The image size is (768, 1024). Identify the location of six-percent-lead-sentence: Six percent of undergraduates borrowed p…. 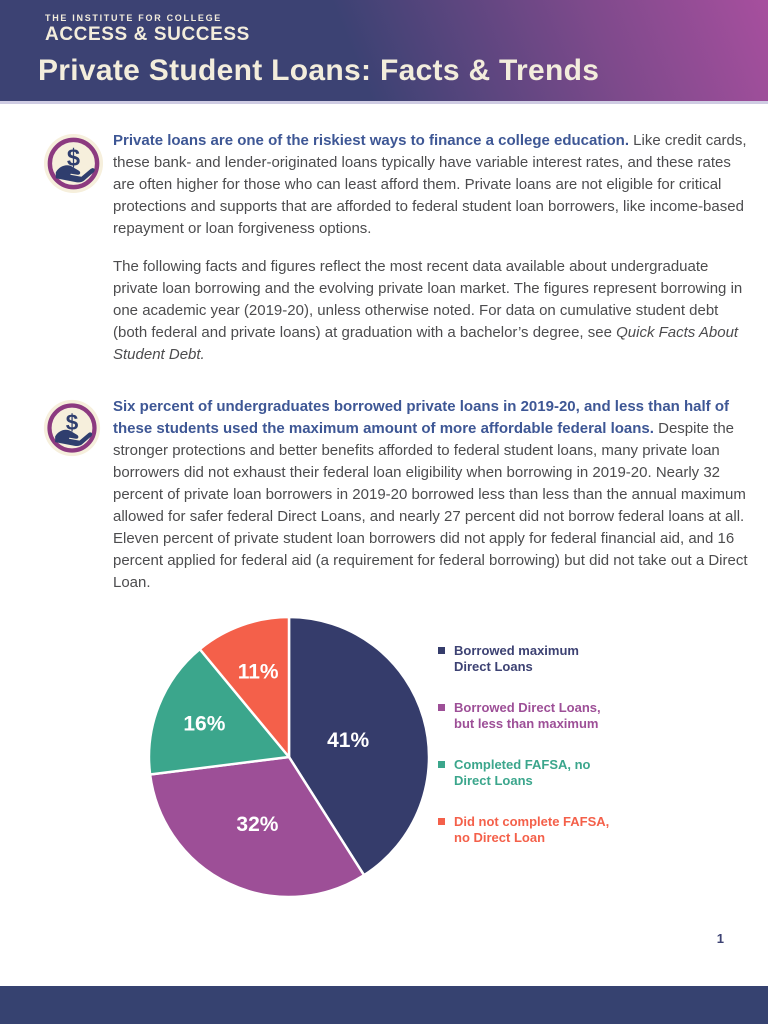
(421, 417).